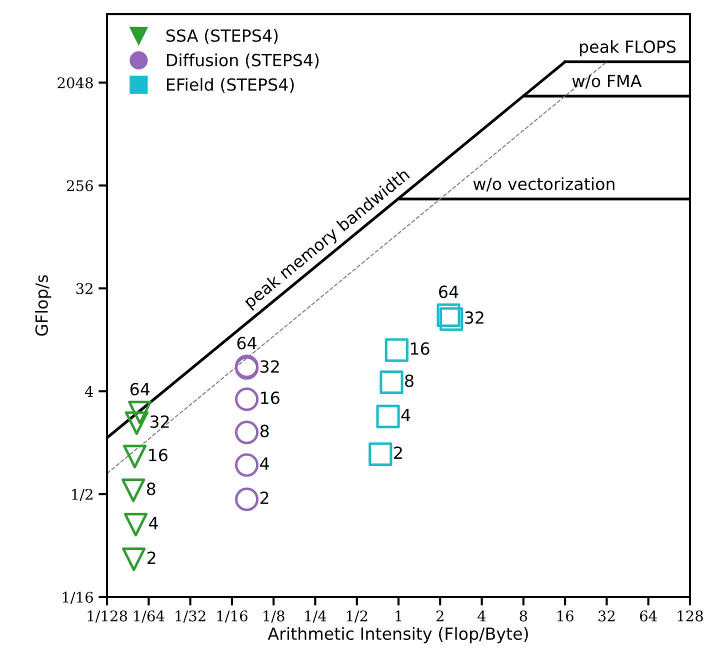 This screenshot has height=668, width=706. What do you see at coordinates (315, 616) in the screenshot?
I see `x-tick-label: 1/4` at bounding box center [315, 616].